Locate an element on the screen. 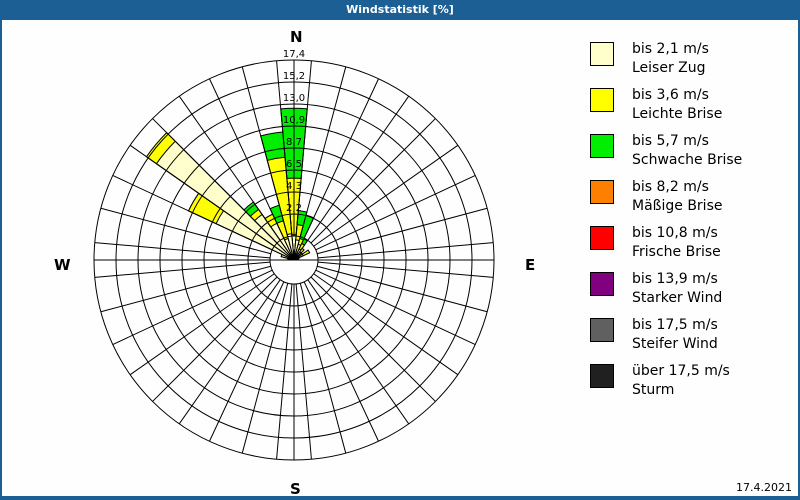  ring-label: 15,2 is located at coordinates (294, 76).